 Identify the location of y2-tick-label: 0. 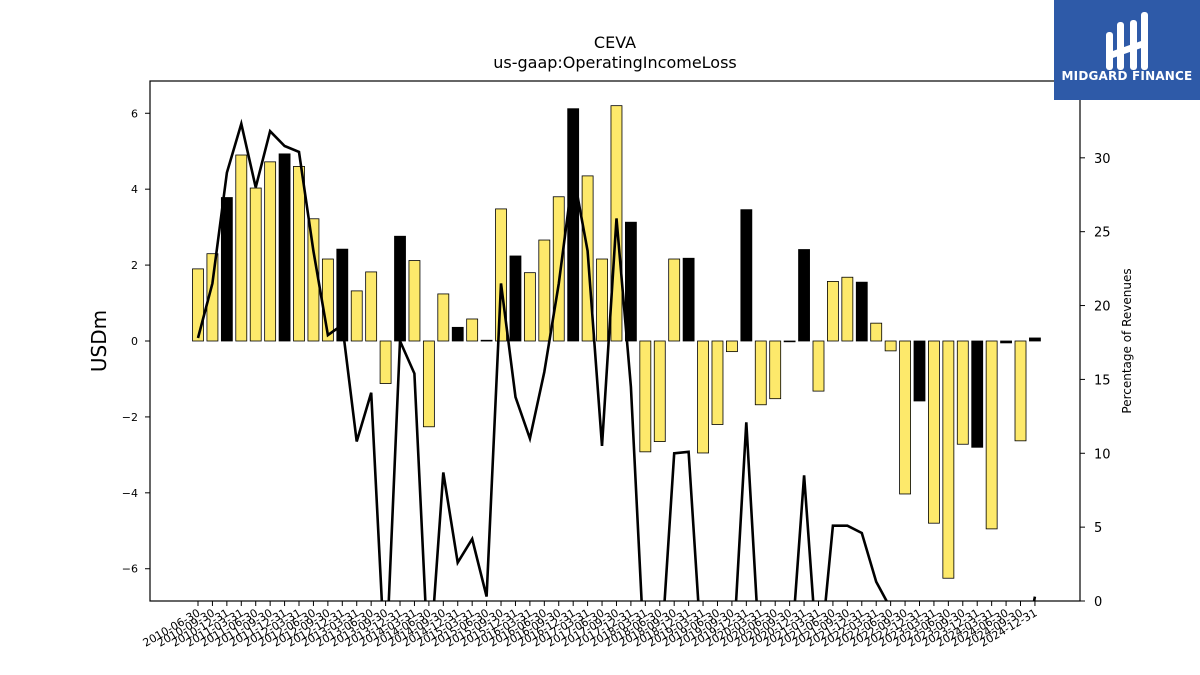
(1098, 602).